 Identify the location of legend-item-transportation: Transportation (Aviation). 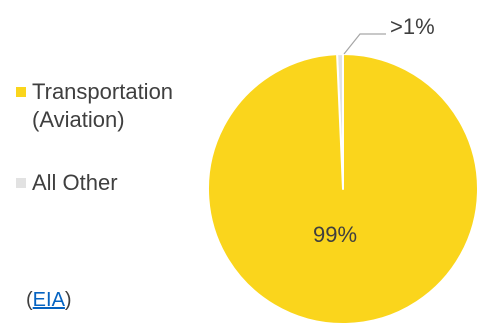
(121, 106).